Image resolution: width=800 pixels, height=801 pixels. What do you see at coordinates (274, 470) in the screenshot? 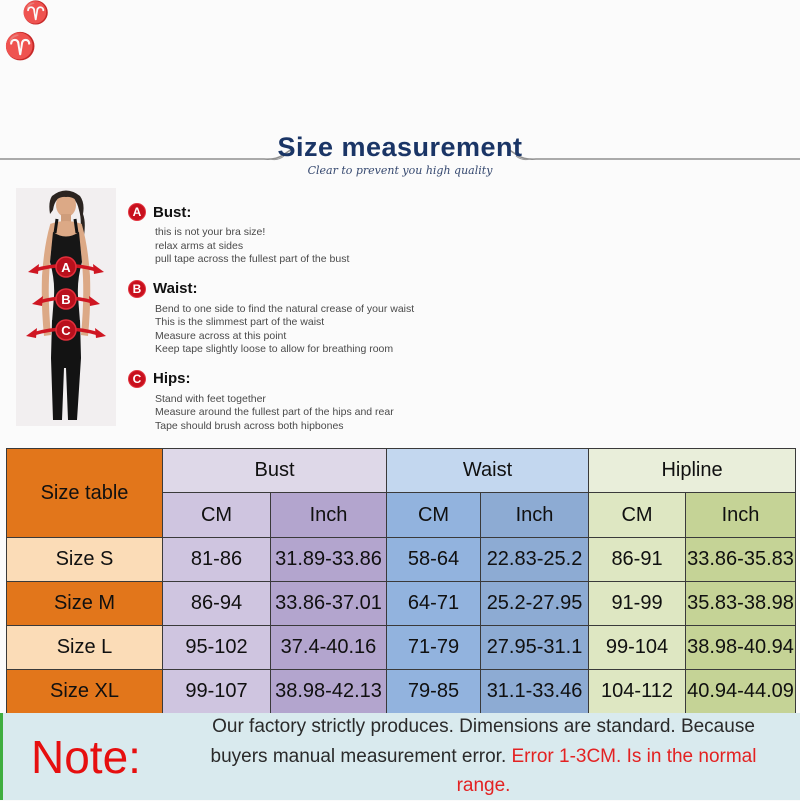
I see `bust-group-header: Bust` at bounding box center [274, 470].